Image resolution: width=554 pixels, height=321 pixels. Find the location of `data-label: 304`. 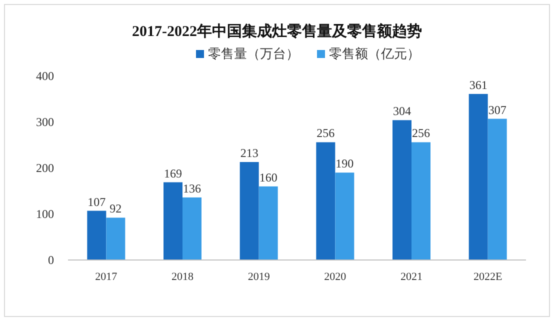

data-label: 304 is located at coordinates (402, 111).